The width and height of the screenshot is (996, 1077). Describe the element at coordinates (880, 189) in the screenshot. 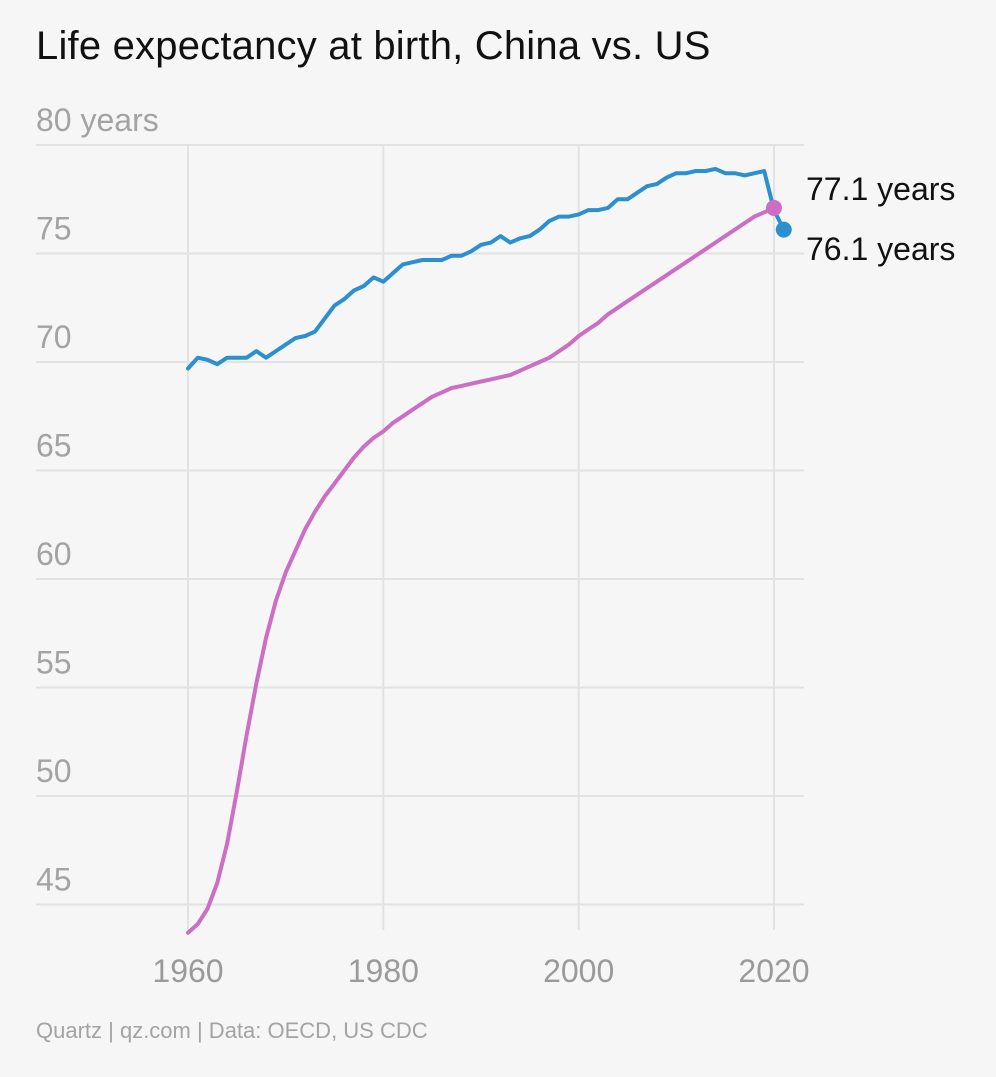

I see `series-end-label: 77.1 years` at that location.